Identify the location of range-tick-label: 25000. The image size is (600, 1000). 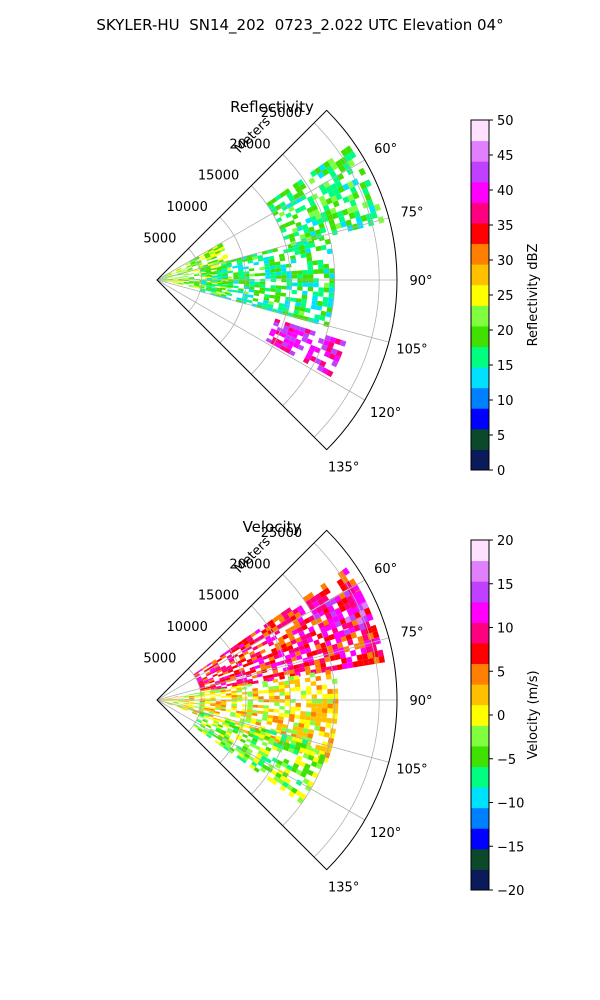
(281, 533).